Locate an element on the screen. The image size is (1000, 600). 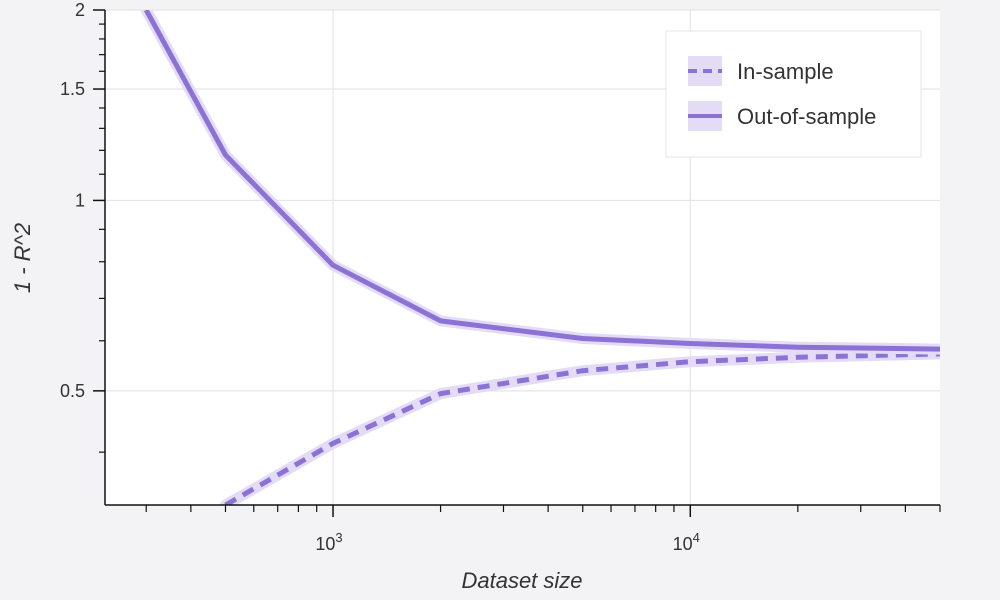
y-tick-label: 2 is located at coordinates (80, 10).